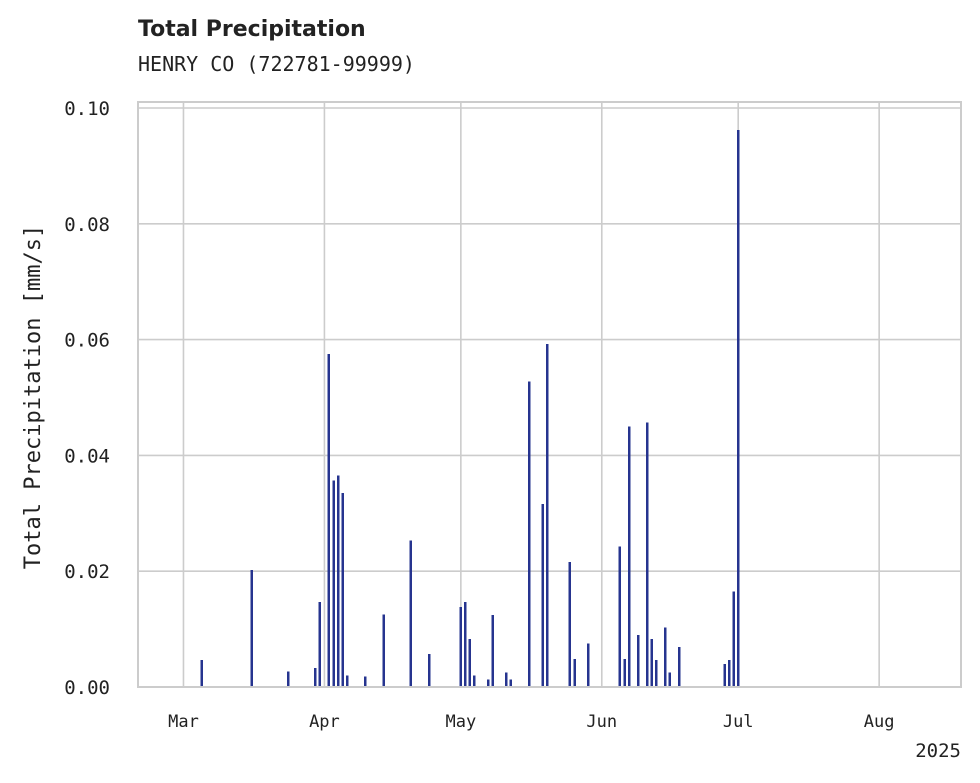 This screenshot has width=980, height=783. What do you see at coordinates (252, 29) in the screenshot?
I see `chart-title: Total Precipitation` at bounding box center [252, 29].